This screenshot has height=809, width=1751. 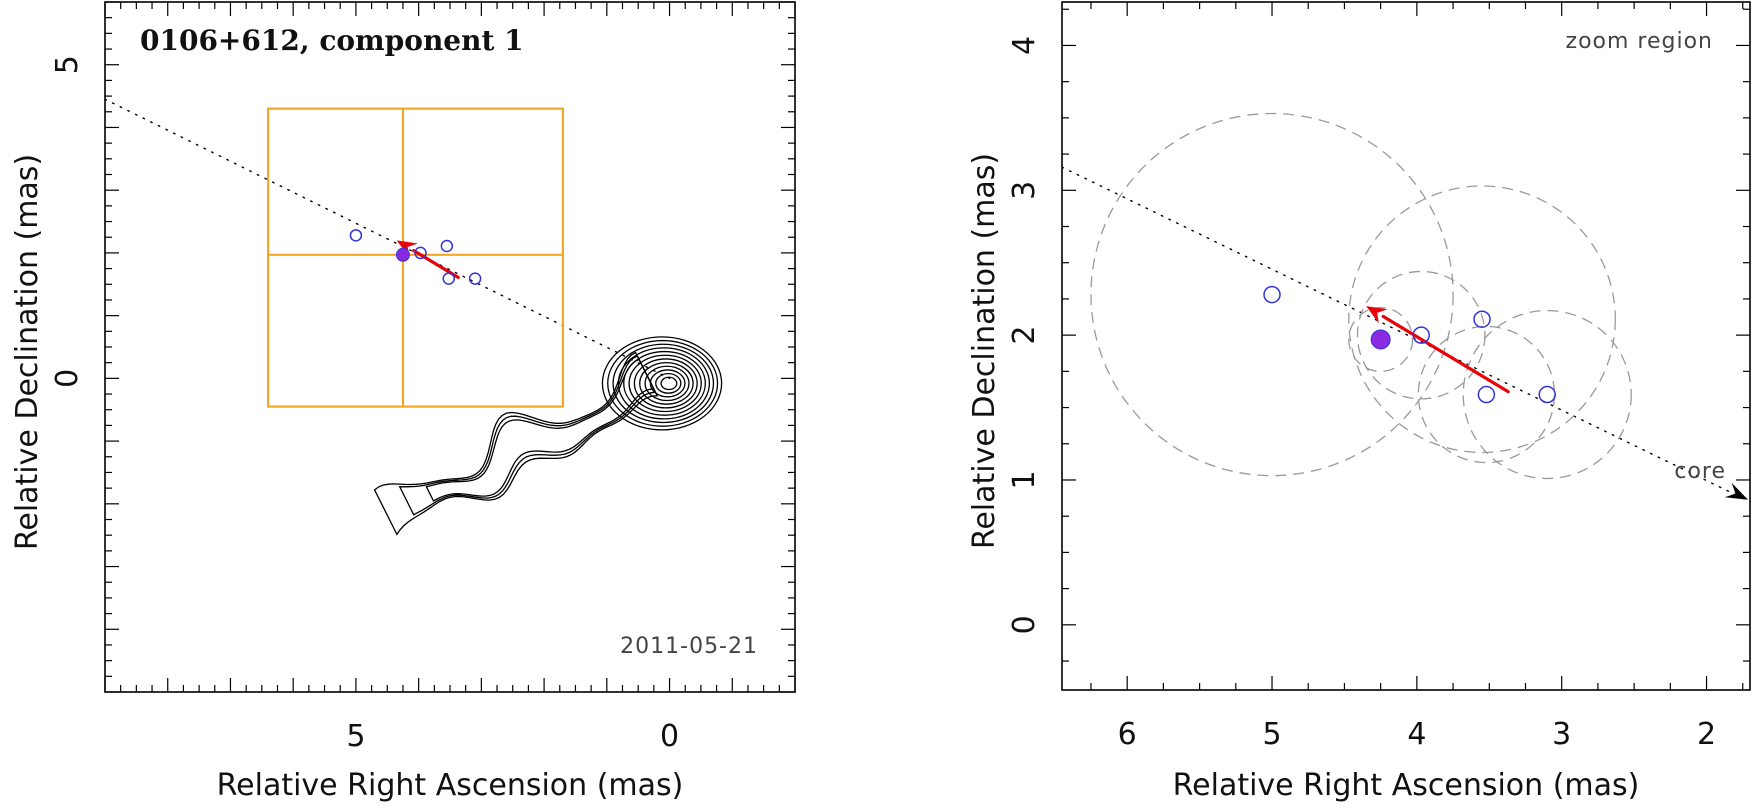 I want to click on x-tick-label: 2, so click(x=1706, y=734).